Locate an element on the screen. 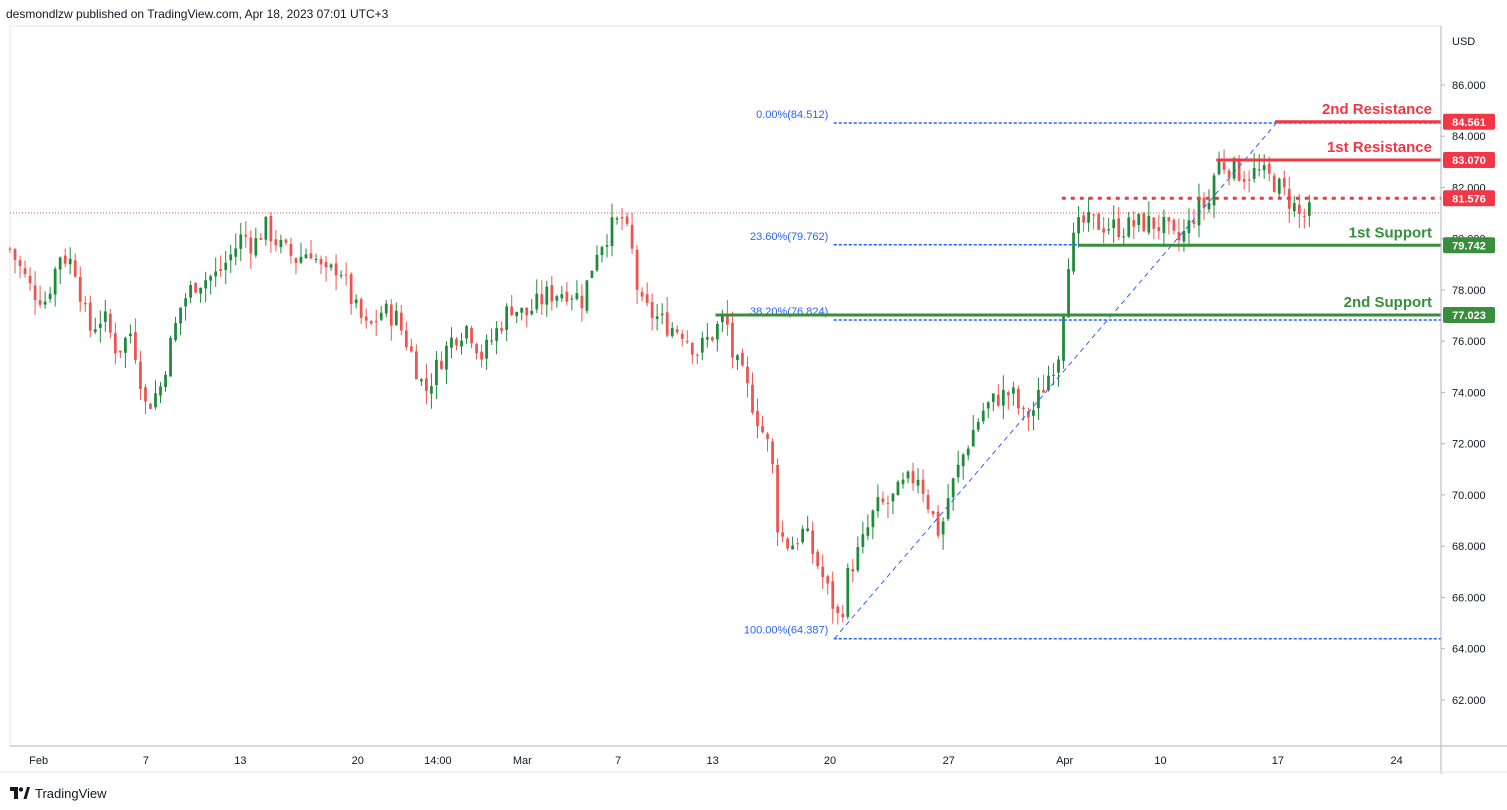  price-badge-label: 83.070 is located at coordinates (1469, 161).